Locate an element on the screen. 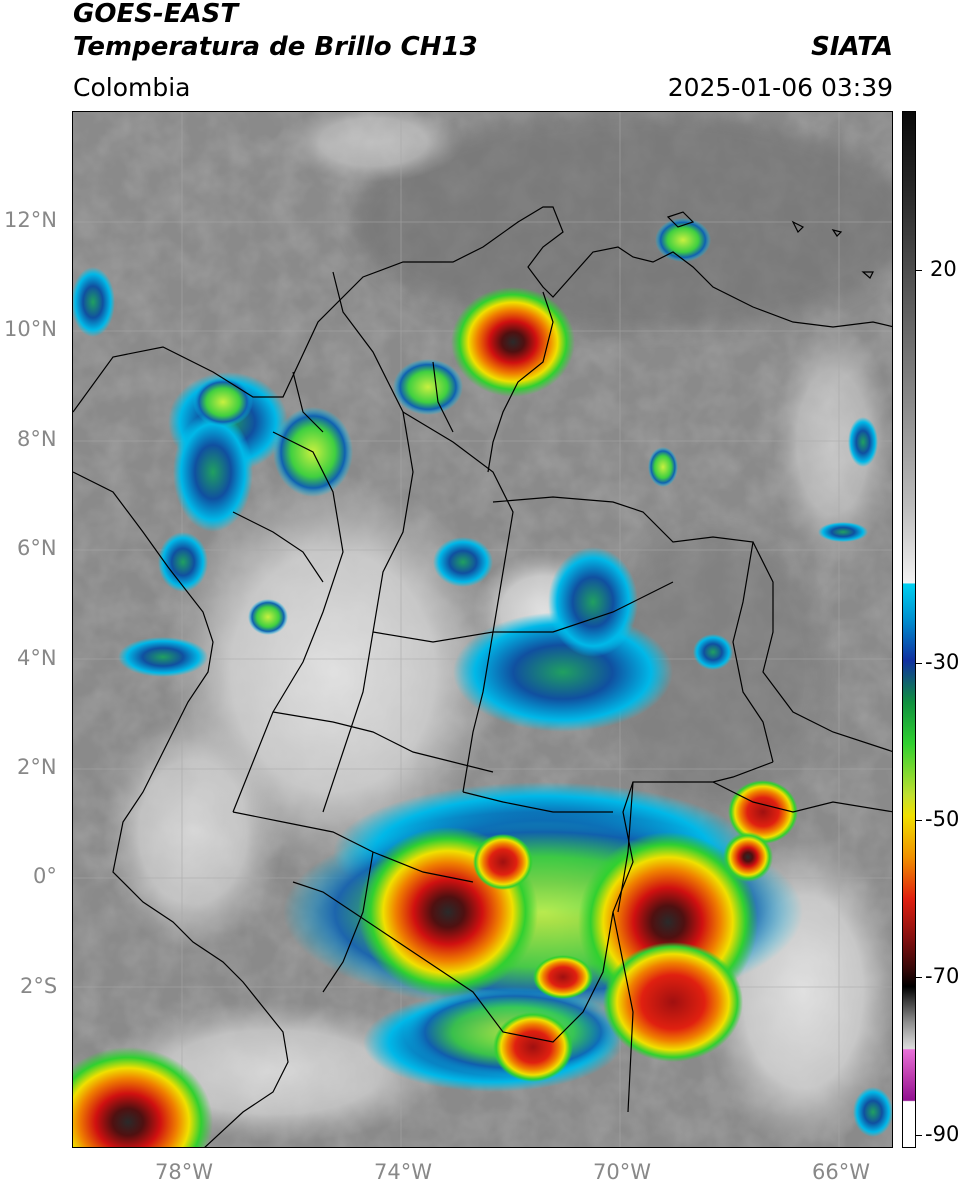 This screenshot has height=1190, width=966. lat-tick: 8°N is located at coordinates (37, 439).